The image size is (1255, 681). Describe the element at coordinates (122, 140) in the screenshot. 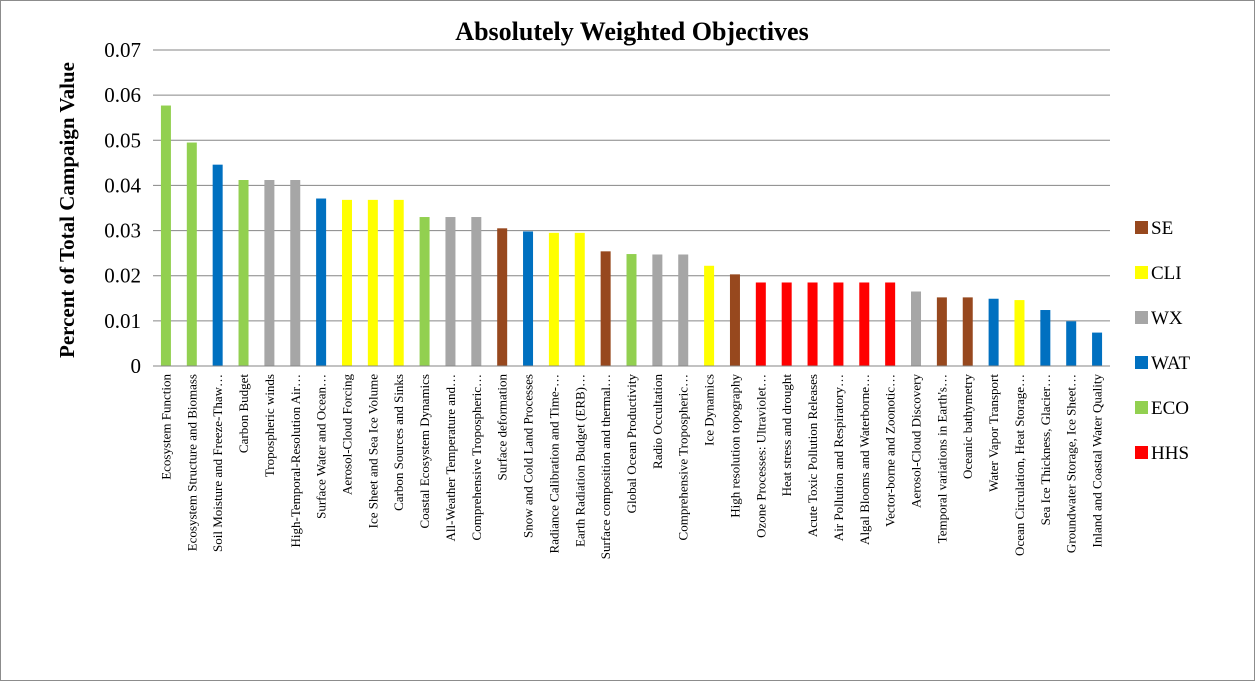

I see `y-tick-label: 0.05` at that location.